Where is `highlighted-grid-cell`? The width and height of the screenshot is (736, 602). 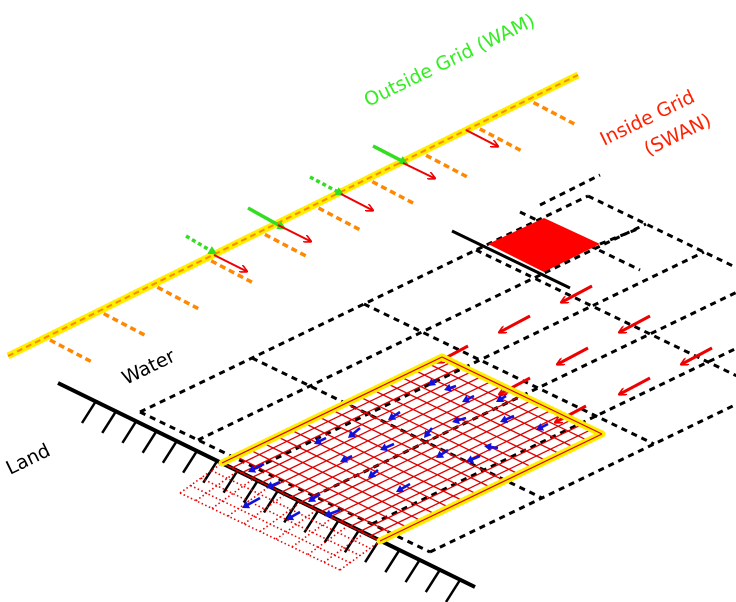
highlighted-grid-cell is located at coordinates (544, 245).